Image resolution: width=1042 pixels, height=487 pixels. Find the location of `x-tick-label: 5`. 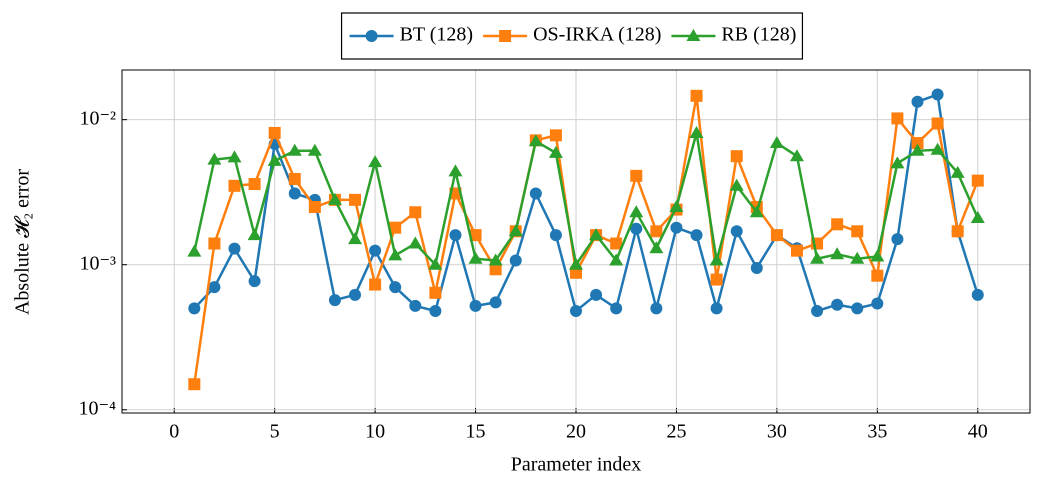

x-tick-label: 5 is located at coordinates (275, 432).